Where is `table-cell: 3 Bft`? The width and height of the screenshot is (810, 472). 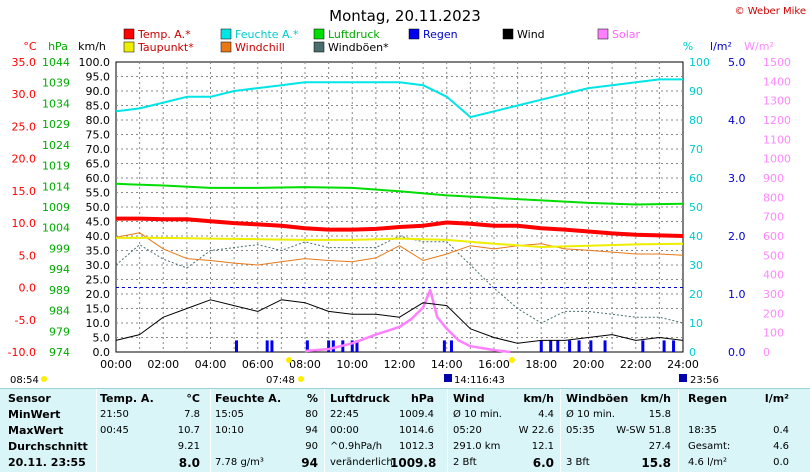 table-cell: 3 Bft is located at coordinates (578, 462).